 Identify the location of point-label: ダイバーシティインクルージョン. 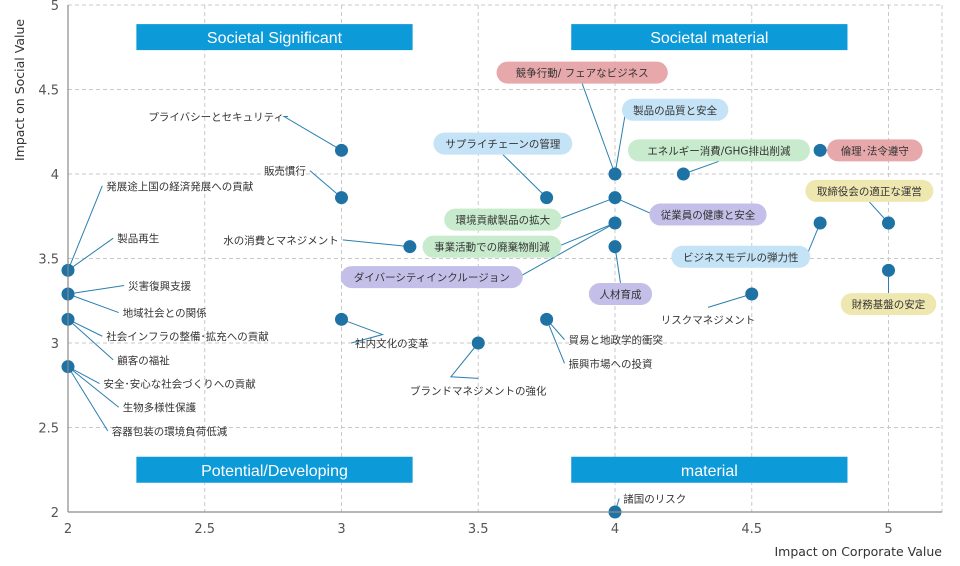
(432, 277).